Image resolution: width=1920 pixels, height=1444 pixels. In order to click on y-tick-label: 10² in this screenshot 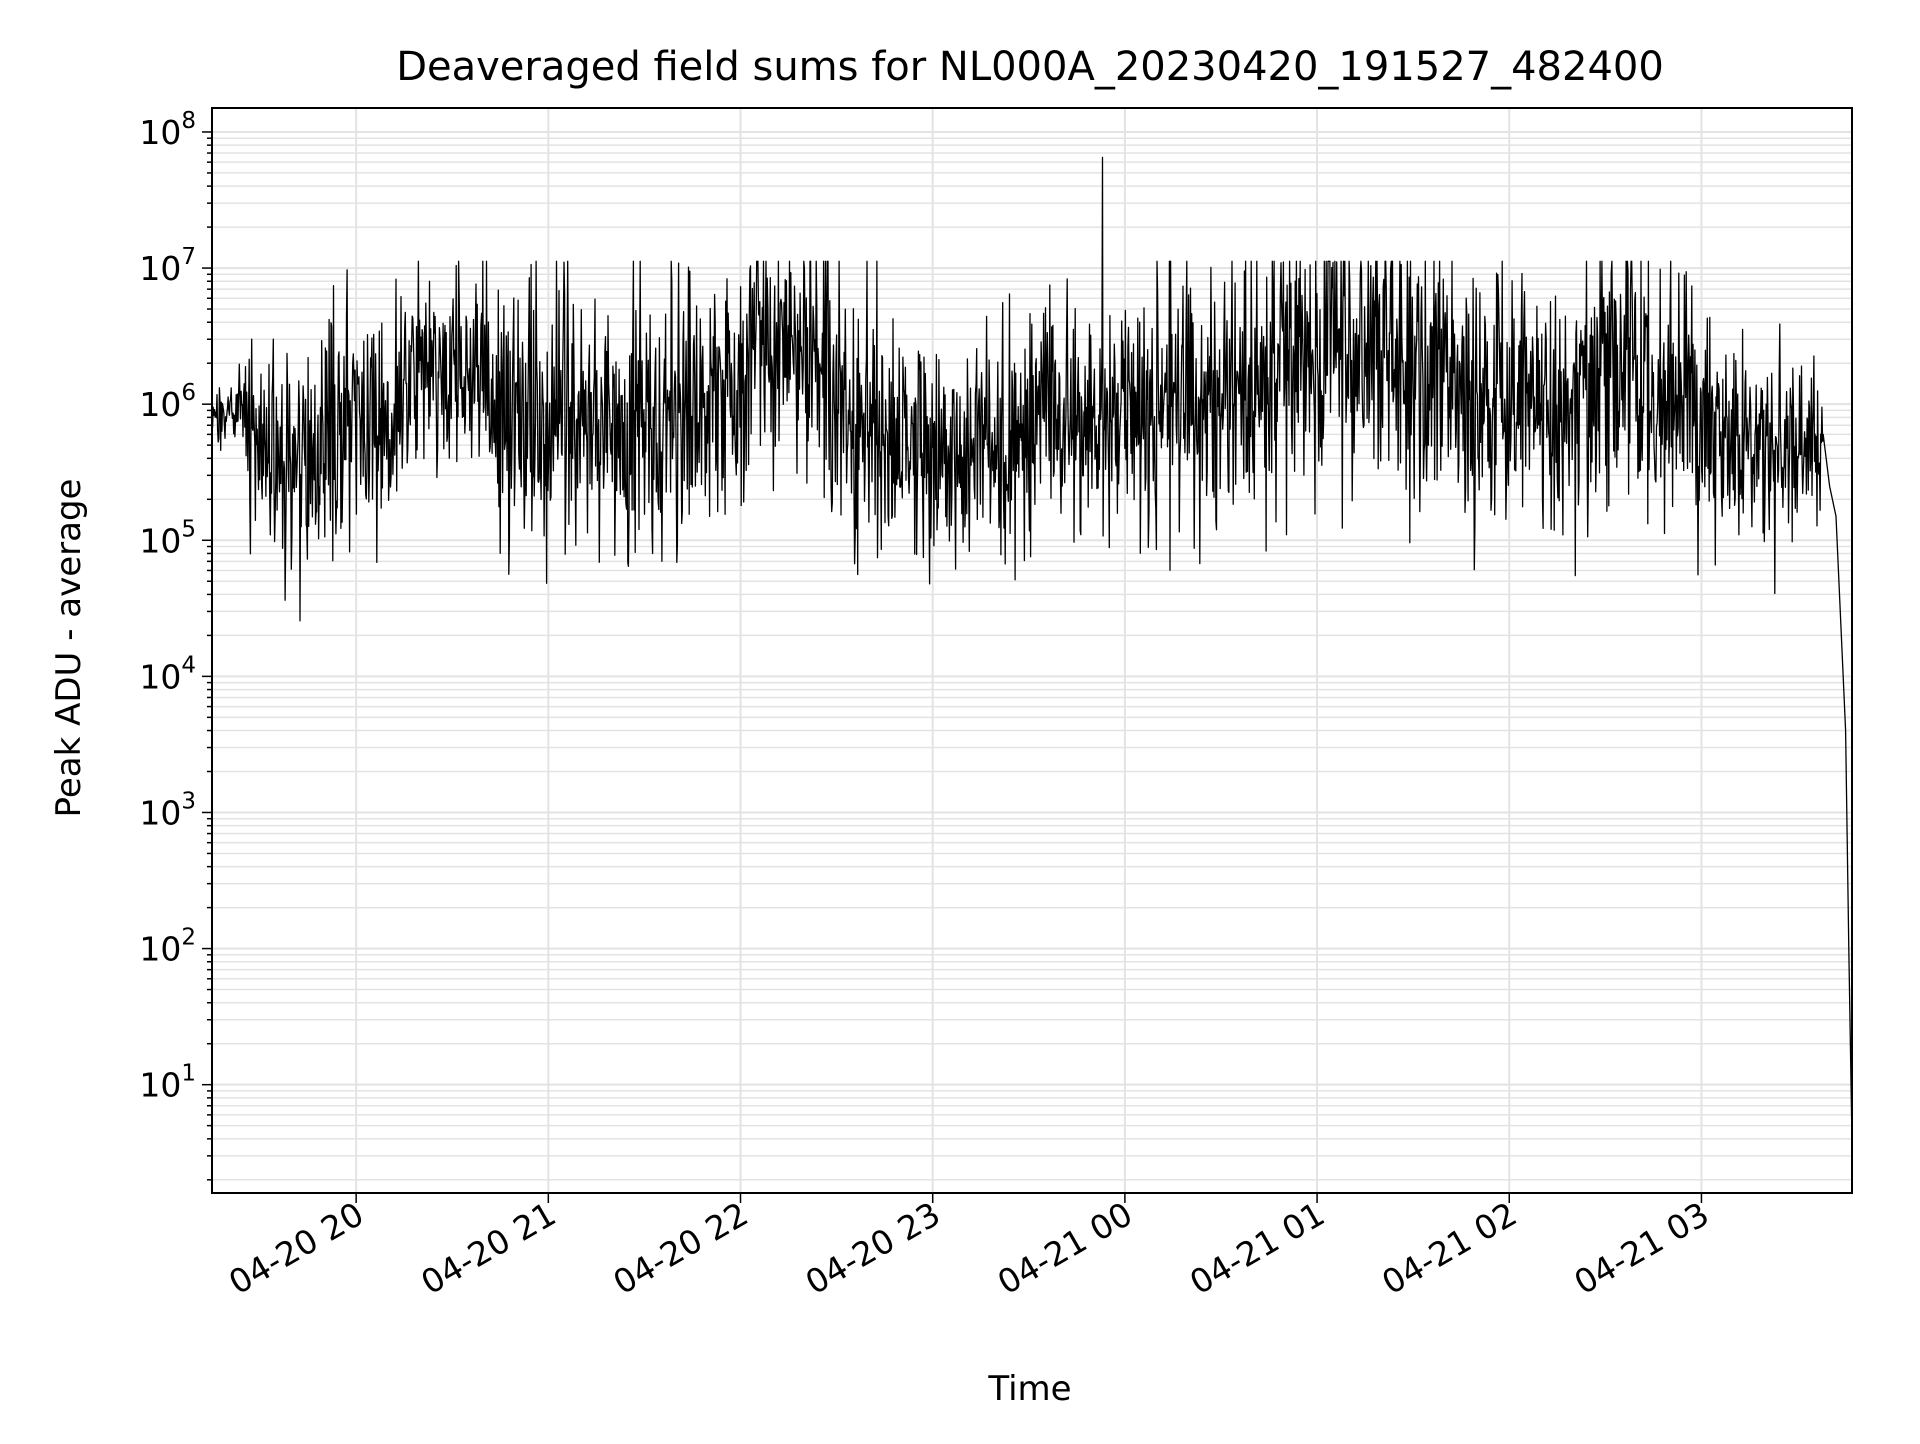, I will do `click(167, 947)`.